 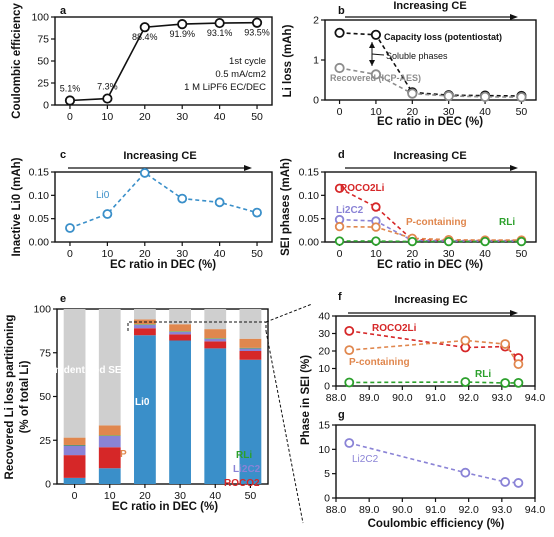 I want to click on panel-d-ylabel: SEI phases (mAh), so click(x=286, y=207).